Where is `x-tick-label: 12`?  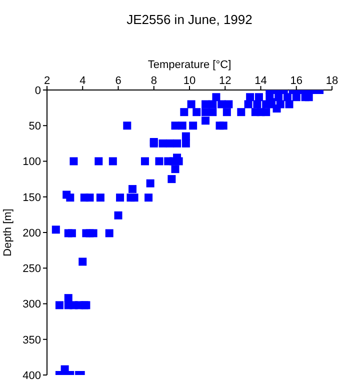 x-tick-label: 12 is located at coordinates (225, 81).